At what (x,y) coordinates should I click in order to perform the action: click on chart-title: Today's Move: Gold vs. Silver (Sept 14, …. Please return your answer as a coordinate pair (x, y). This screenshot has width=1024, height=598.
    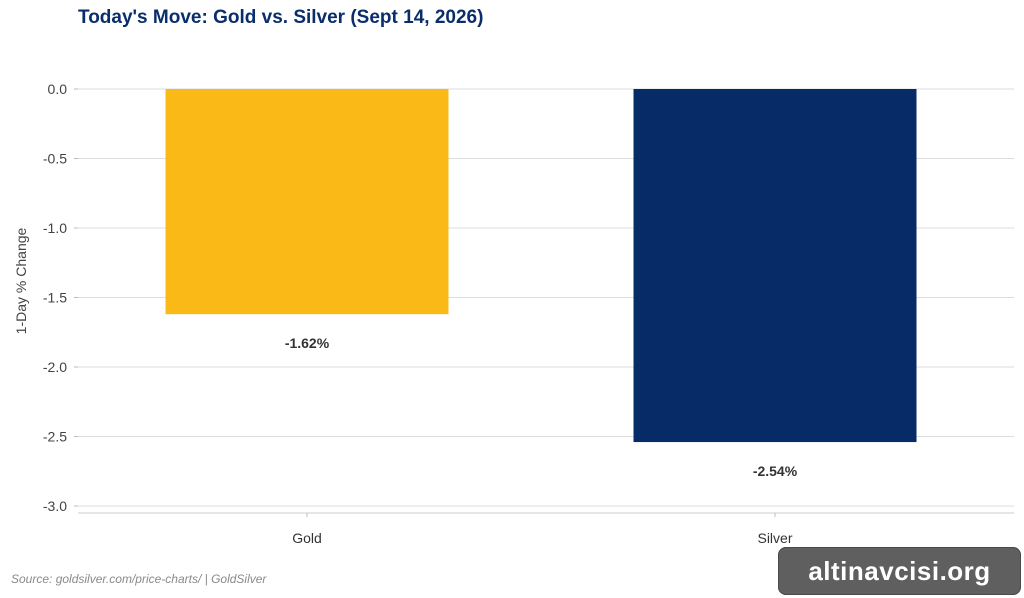
    Looking at the image, I should click on (281, 17).